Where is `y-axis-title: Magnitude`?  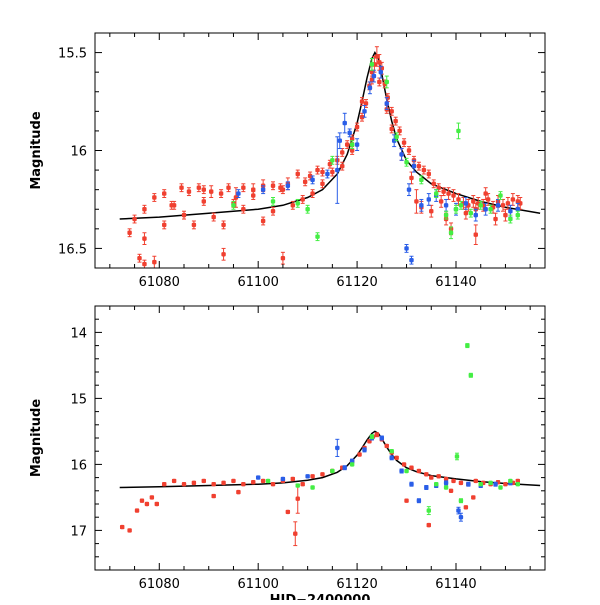
y-axis-title: Magnitude is located at coordinates (36, 438).